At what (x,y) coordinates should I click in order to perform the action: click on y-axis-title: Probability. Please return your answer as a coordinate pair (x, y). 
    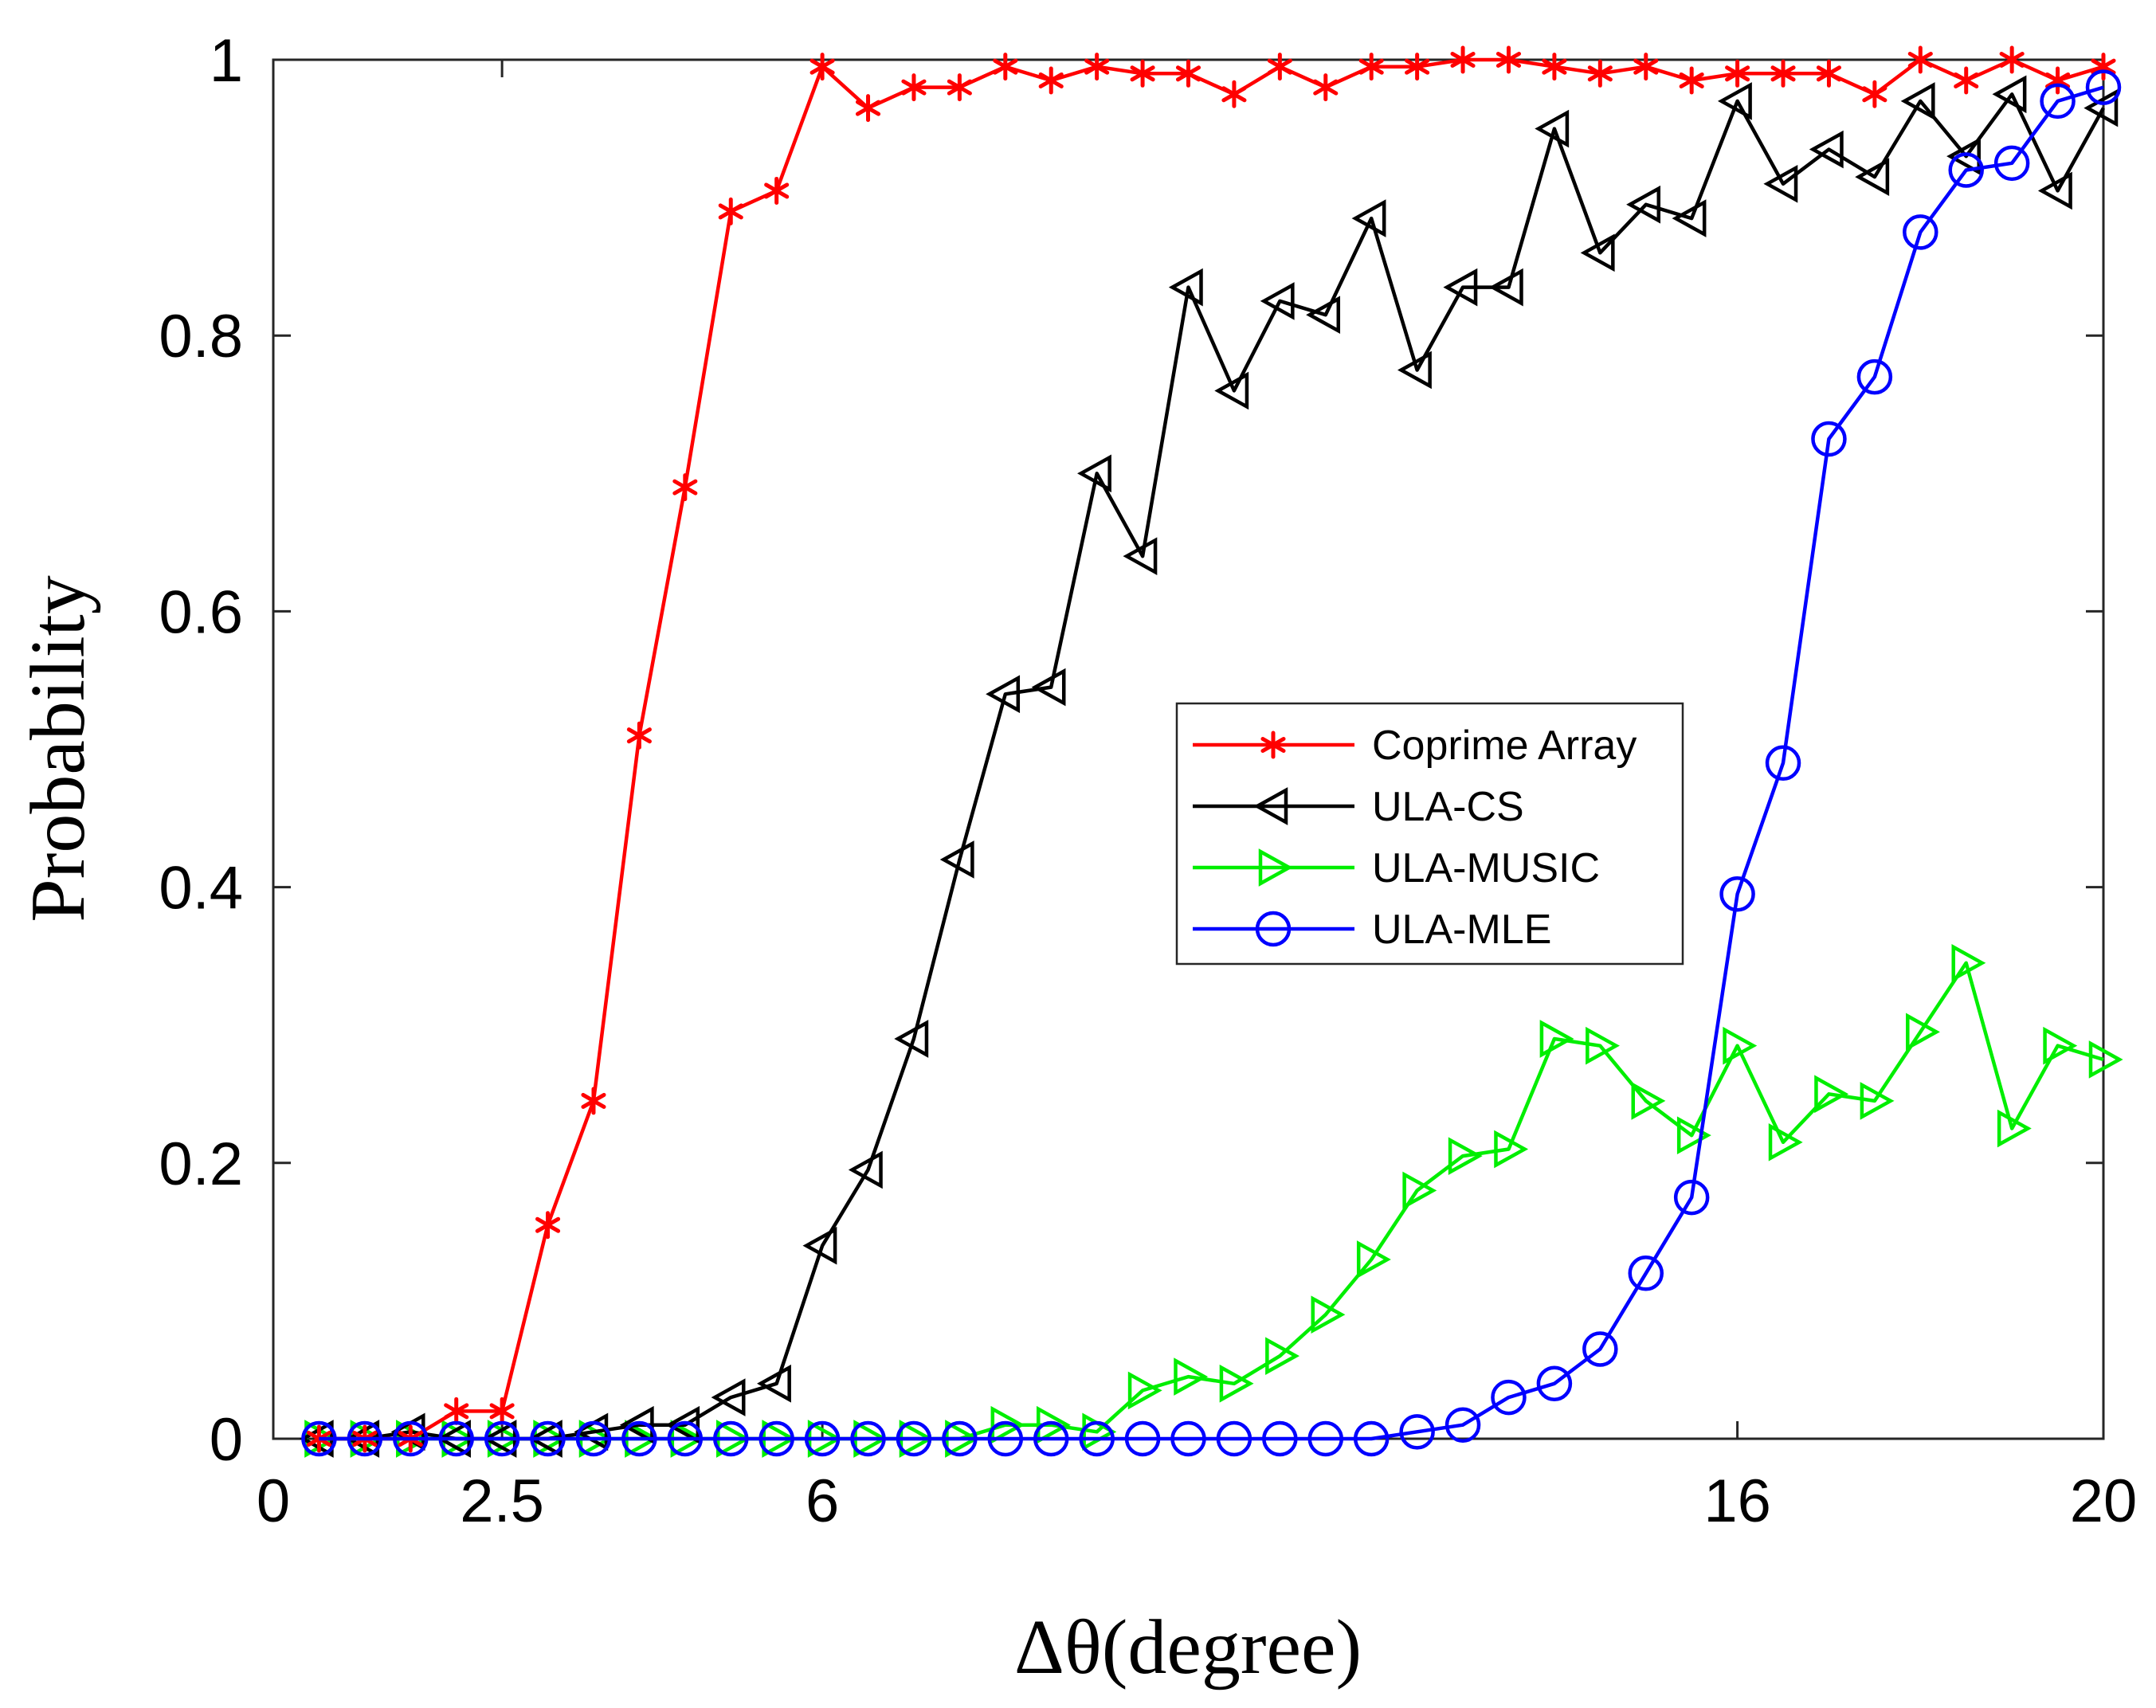
    Looking at the image, I should click on (58, 749).